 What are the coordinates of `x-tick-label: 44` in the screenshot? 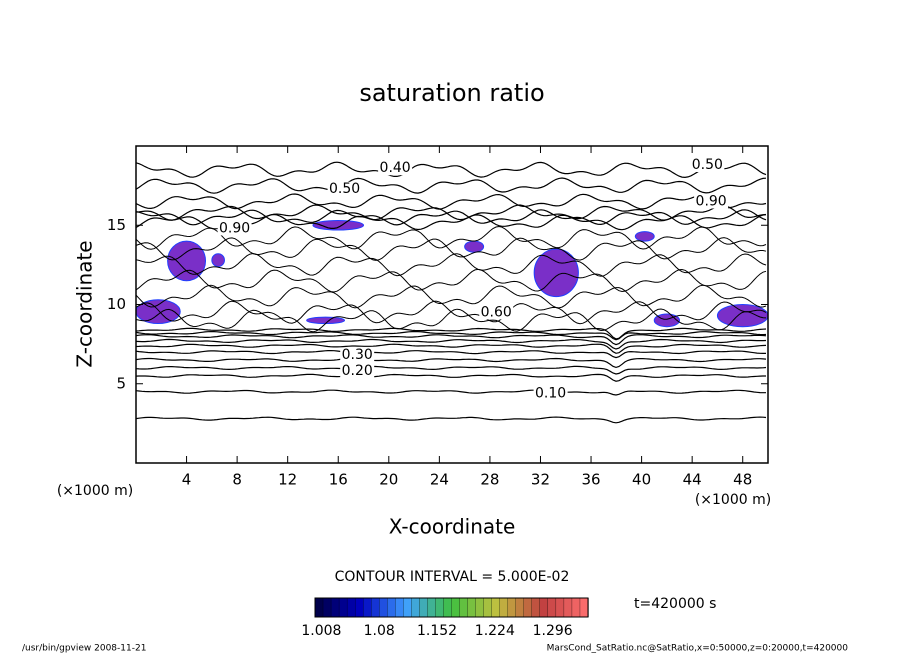 It's located at (692, 480).